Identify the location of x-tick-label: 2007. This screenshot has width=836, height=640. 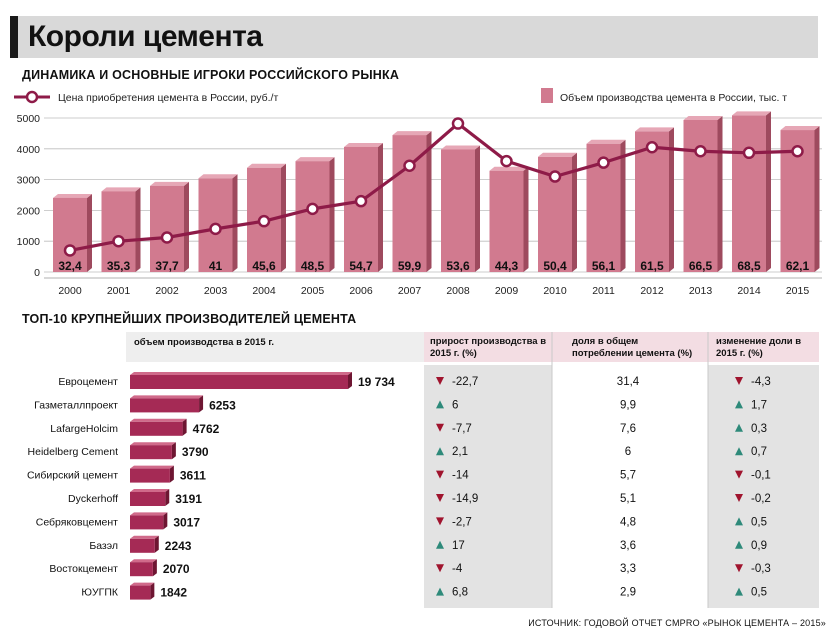
(410, 291).